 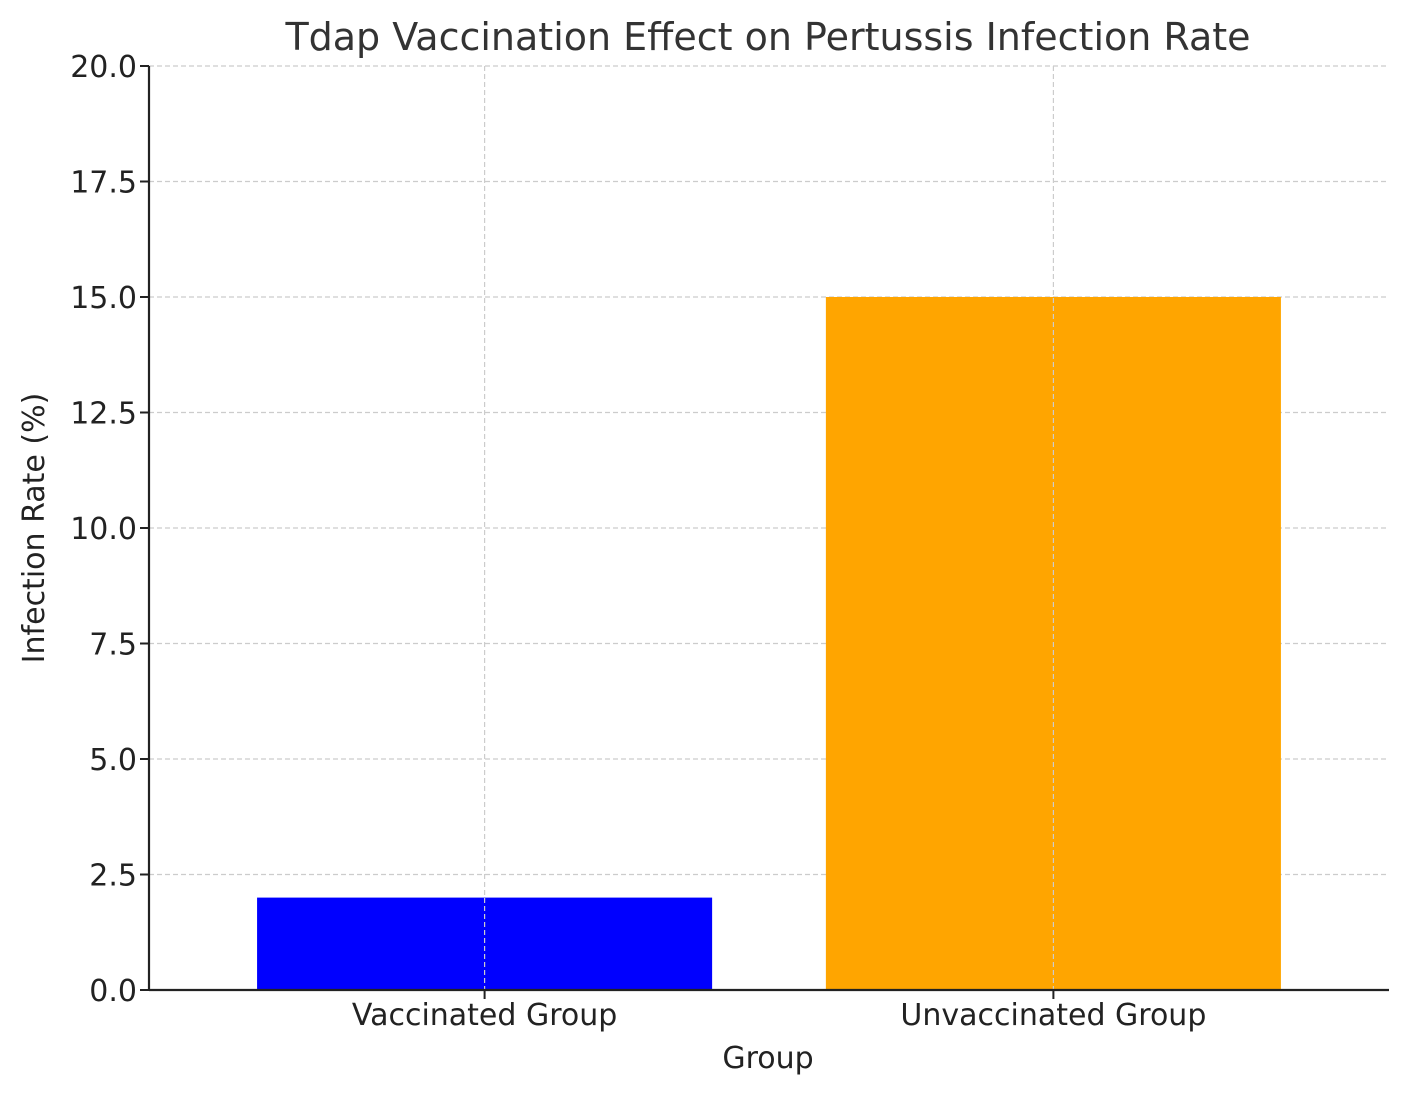 What do you see at coordinates (113, 645) in the screenshot?
I see `y-tick-label: 7.5` at bounding box center [113, 645].